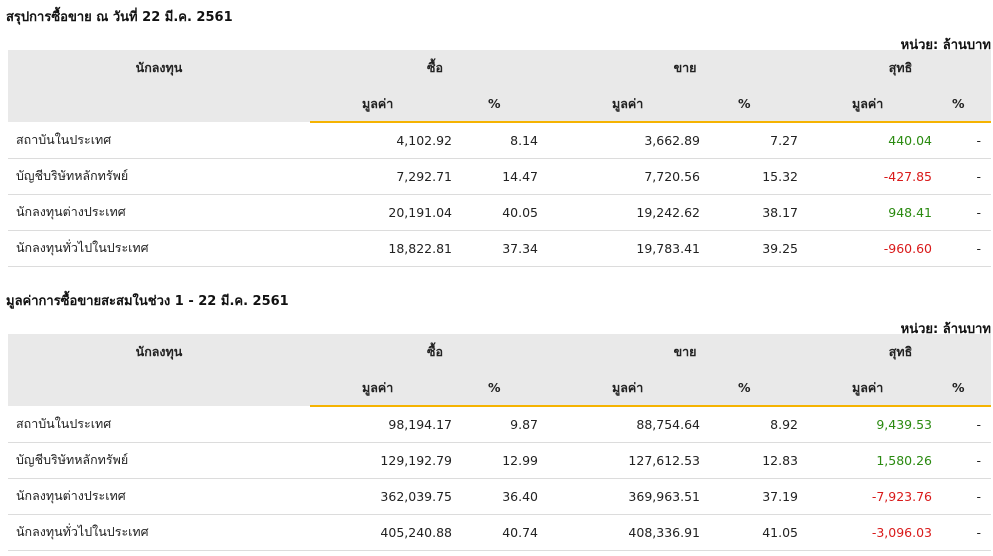 The height and width of the screenshot is (556, 993). What do you see at coordinates (510, 248) in the screenshot?
I see `buy-pct: 37.34` at bounding box center [510, 248].